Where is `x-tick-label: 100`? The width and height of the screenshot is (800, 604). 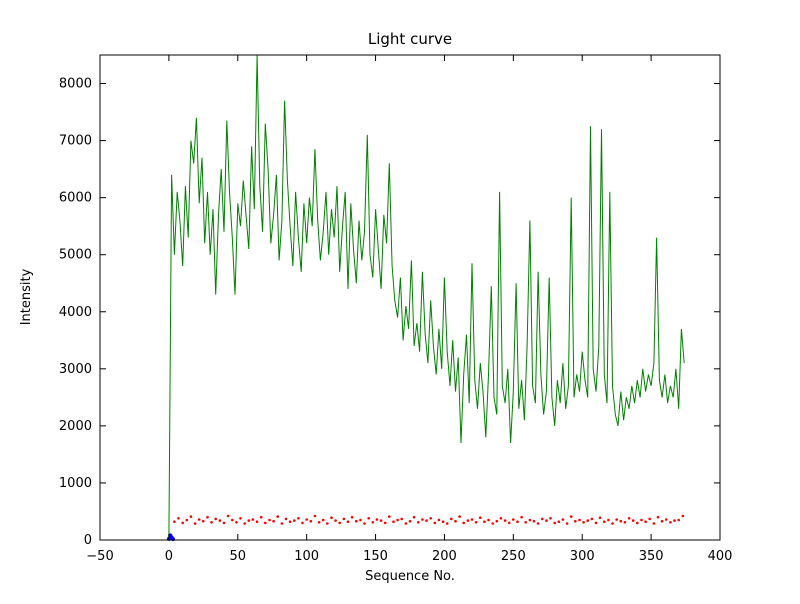
x-tick-label: 100 is located at coordinates (306, 556).